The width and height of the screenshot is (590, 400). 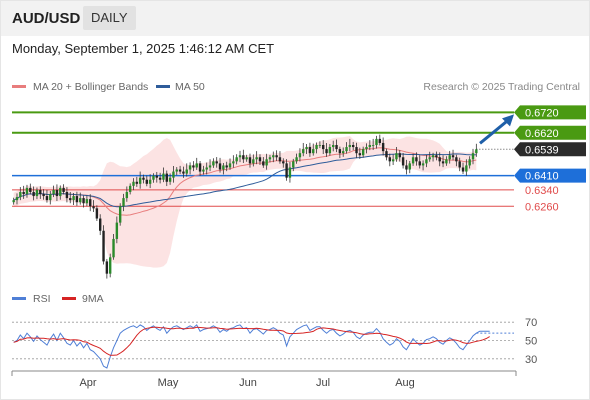 I want to click on rsi-line, so click(x=251, y=346).